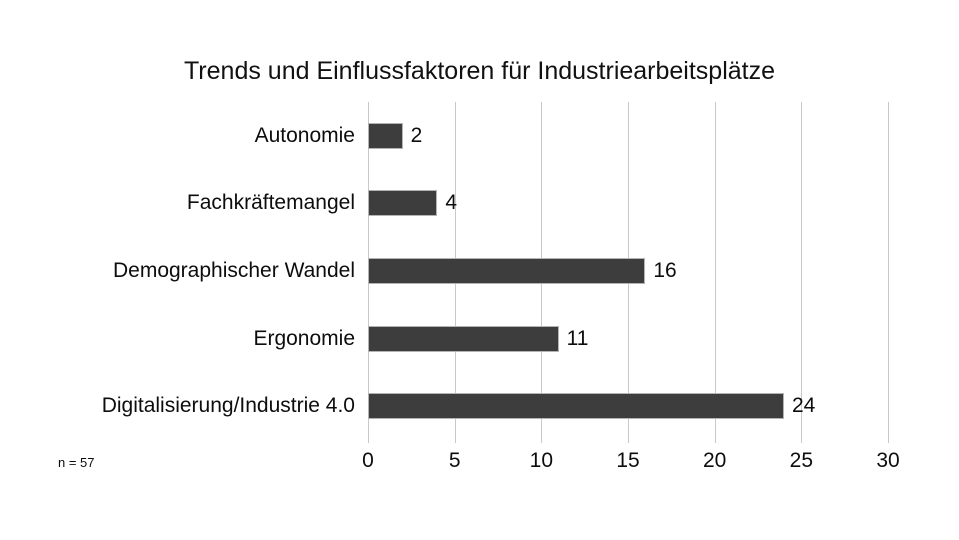 This screenshot has height=540, width=959. What do you see at coordinates (228, 406) in the screenshot?
I see `category-label: Digitalisierung/Industrie 4.0` at bounding box center [228, 406].